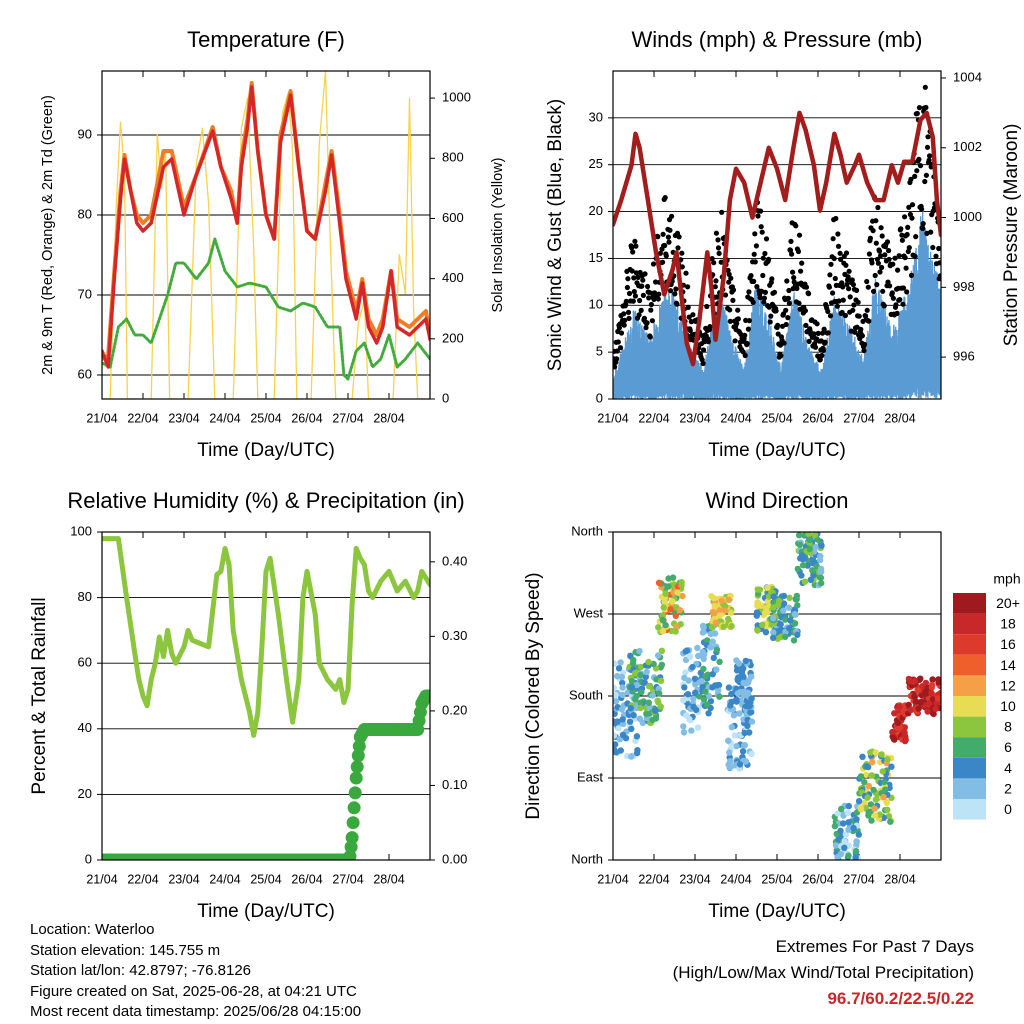 The height and width of the screenshot is (1024, 1024). I want to click on colorbar-label: 18, so click(1008, 624).